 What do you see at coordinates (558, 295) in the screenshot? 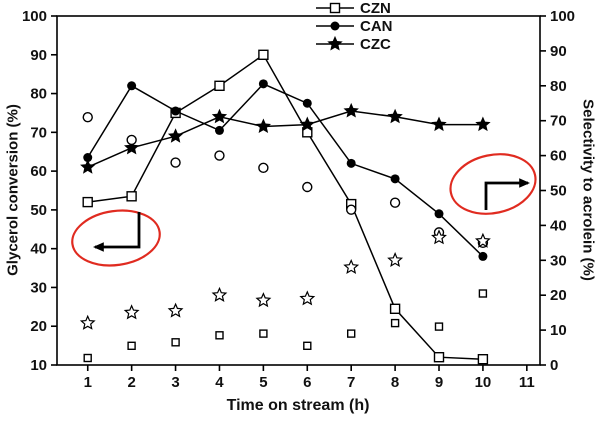
I see `right-y-tick-label: 20` at bounding box center [558, 295].